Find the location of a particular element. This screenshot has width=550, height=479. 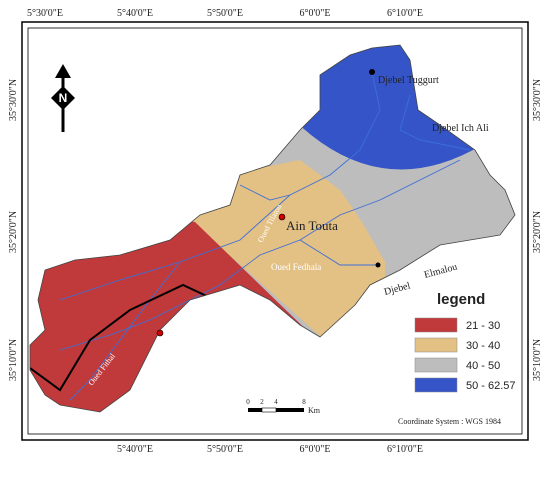

scale-unit: Km is located at coordinates (314, 410).